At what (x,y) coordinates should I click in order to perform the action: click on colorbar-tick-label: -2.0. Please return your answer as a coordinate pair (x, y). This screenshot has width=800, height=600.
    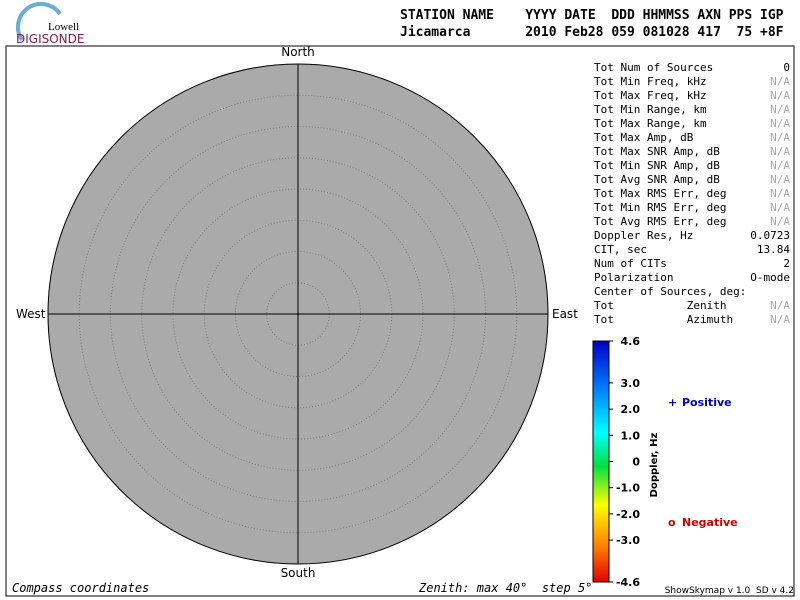
    Looking at the image, I should click on (628, 514).